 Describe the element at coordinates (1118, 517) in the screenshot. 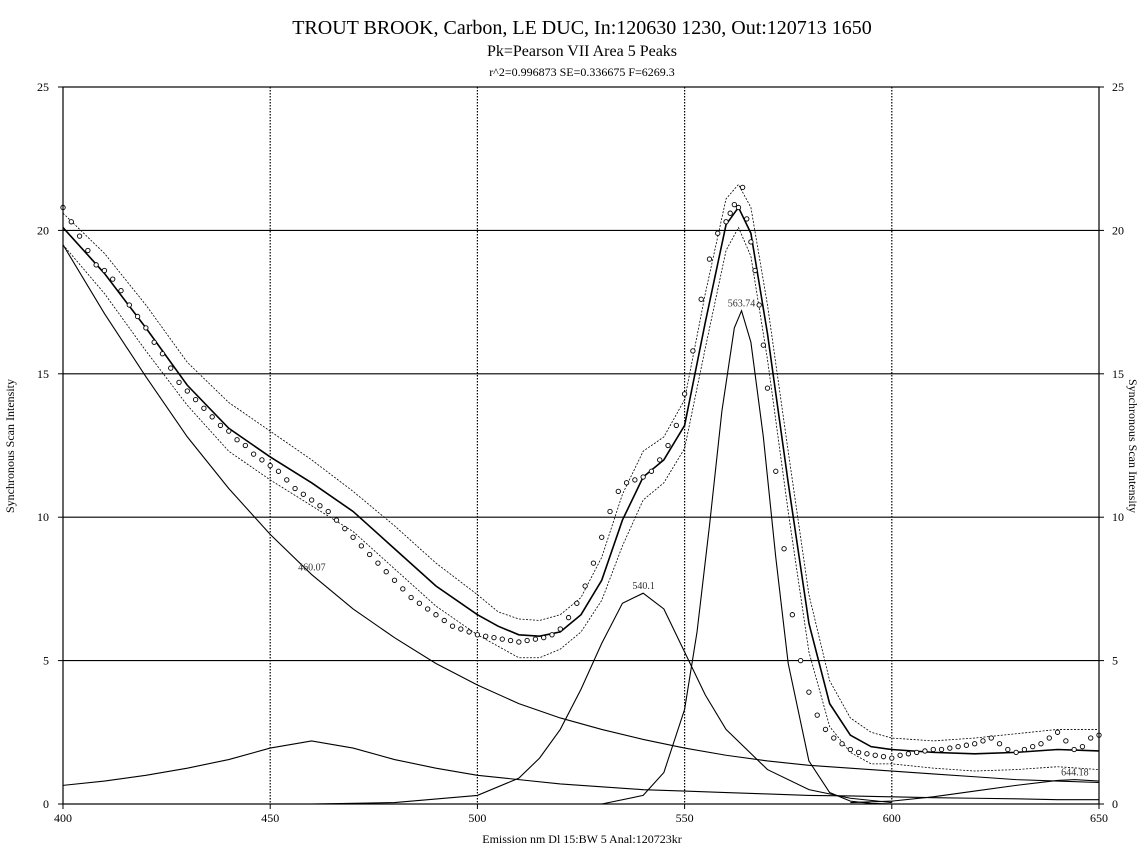

I see `y-tick-label-right: 10` at that location.